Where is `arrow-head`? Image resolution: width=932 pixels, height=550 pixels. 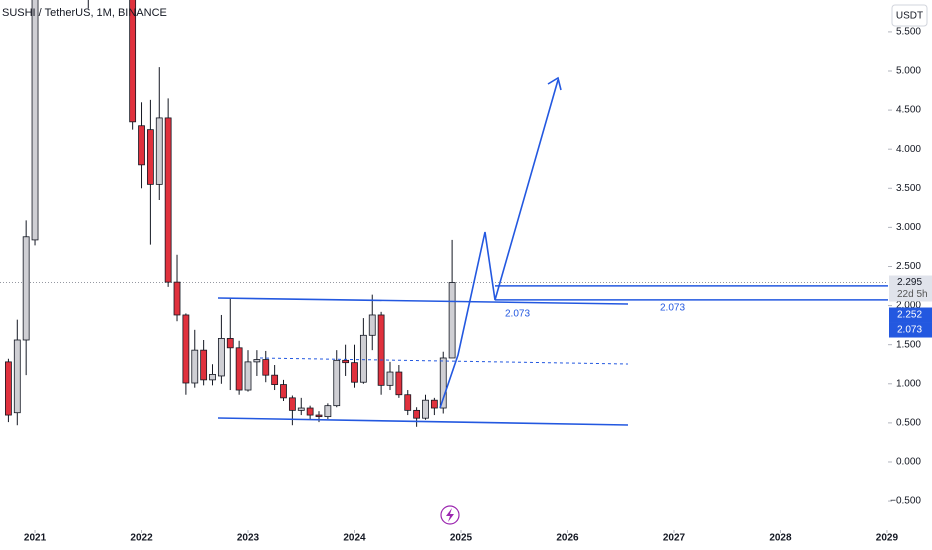 arrow-head is located at coordinates (554, 83).